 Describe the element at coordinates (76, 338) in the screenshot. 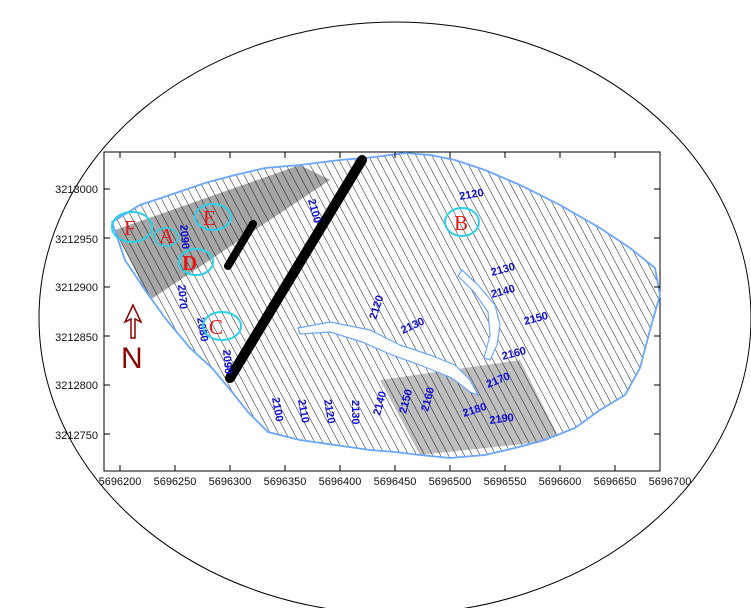

I see `y-tick-label: 3212850` at that location.